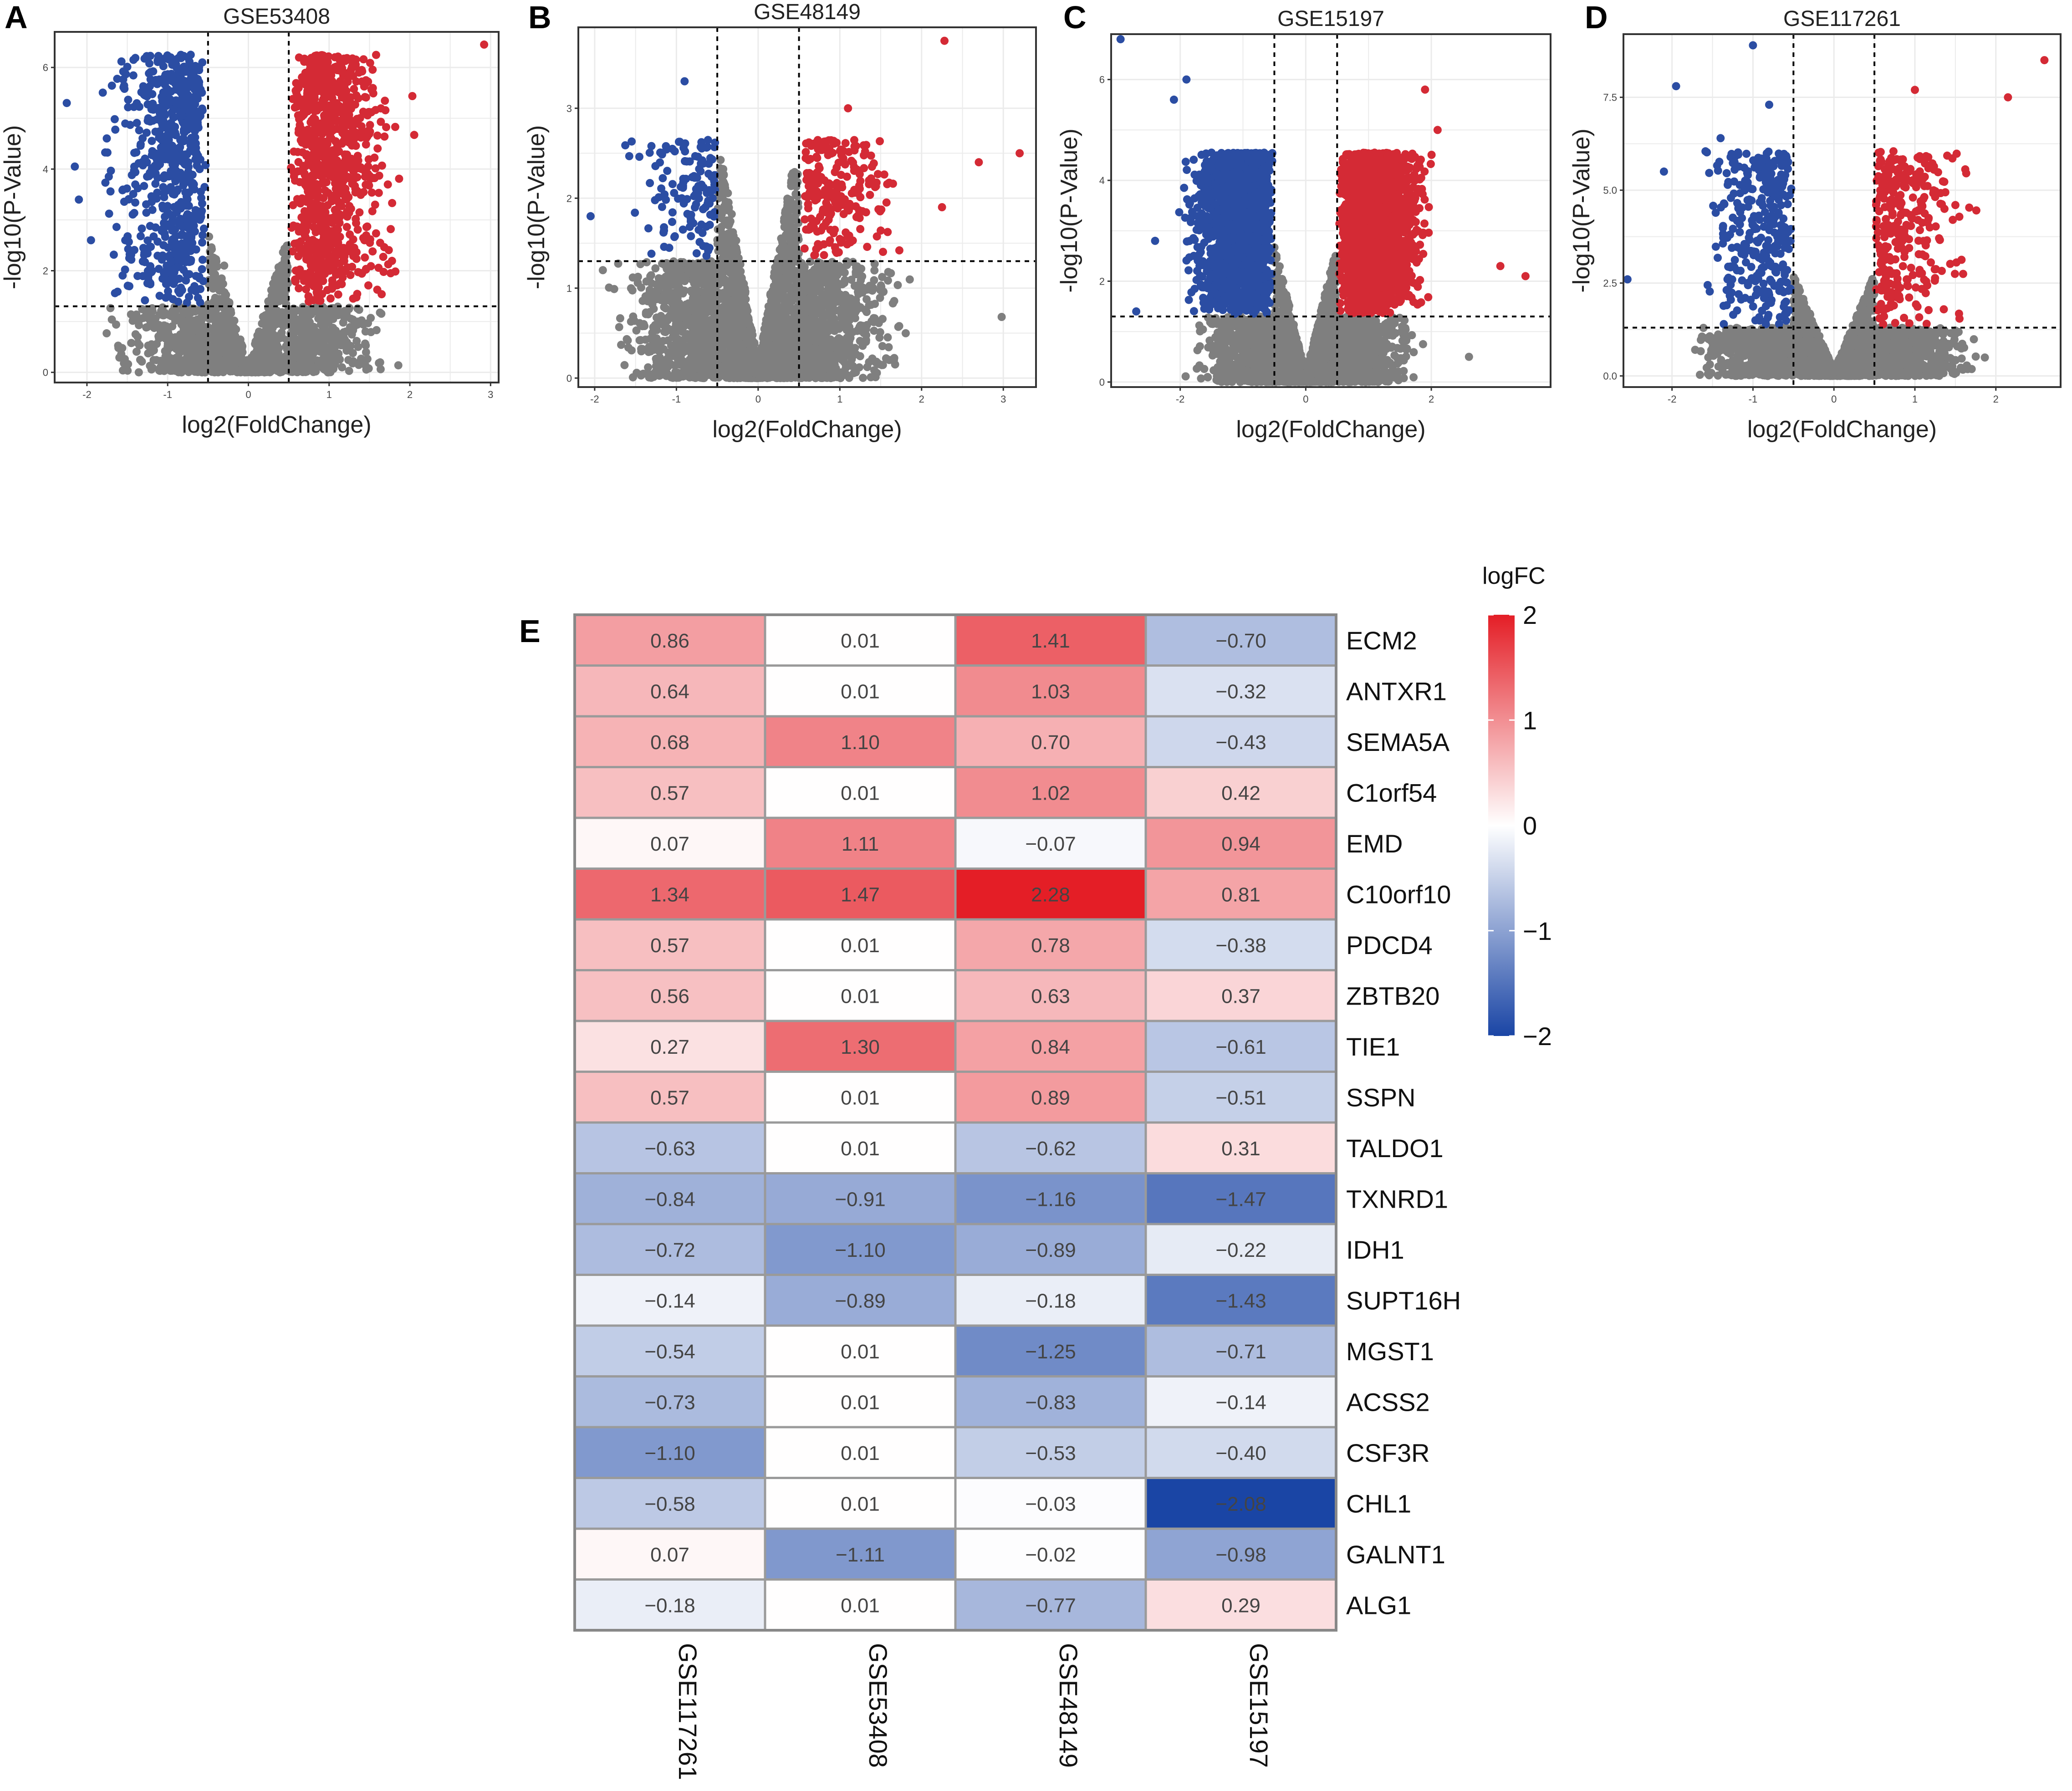 This screenshot has height=1791, width=2072. Describe the element at coordinates (539, 17) in the screenshot. I see `panel-label: B` at that location.